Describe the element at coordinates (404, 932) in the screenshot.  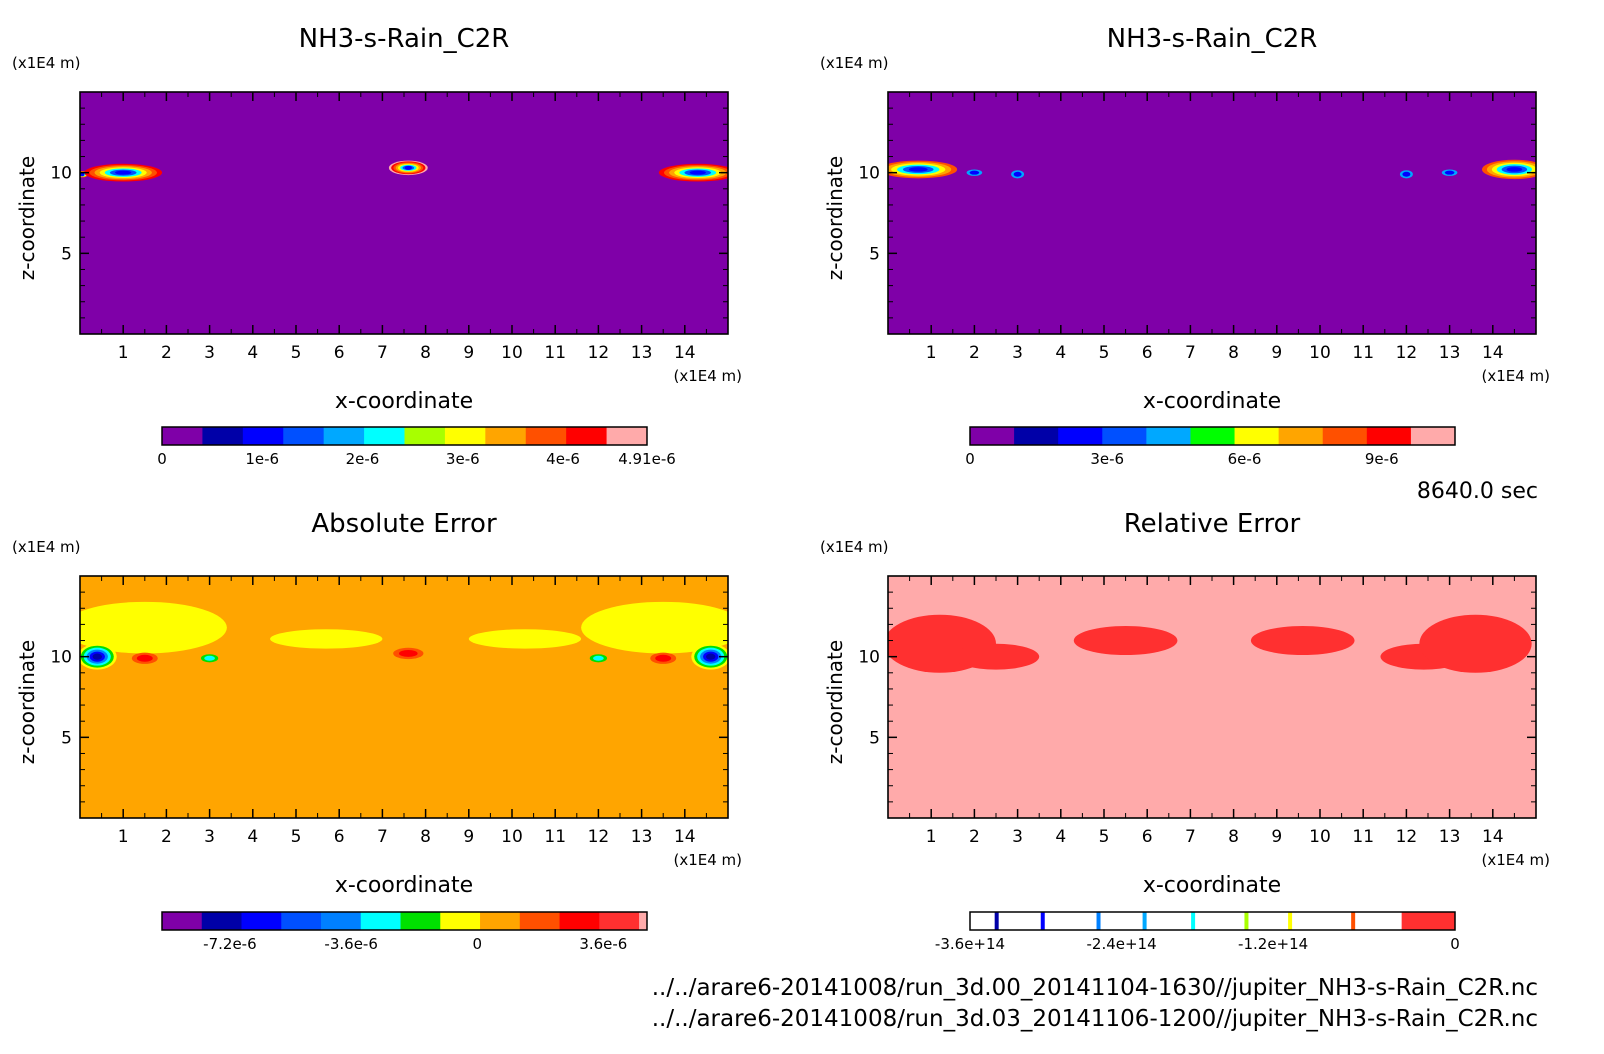
I see `colorbar: -7.2e-6 -3.6e-6 0 3.6e-6` at that location.